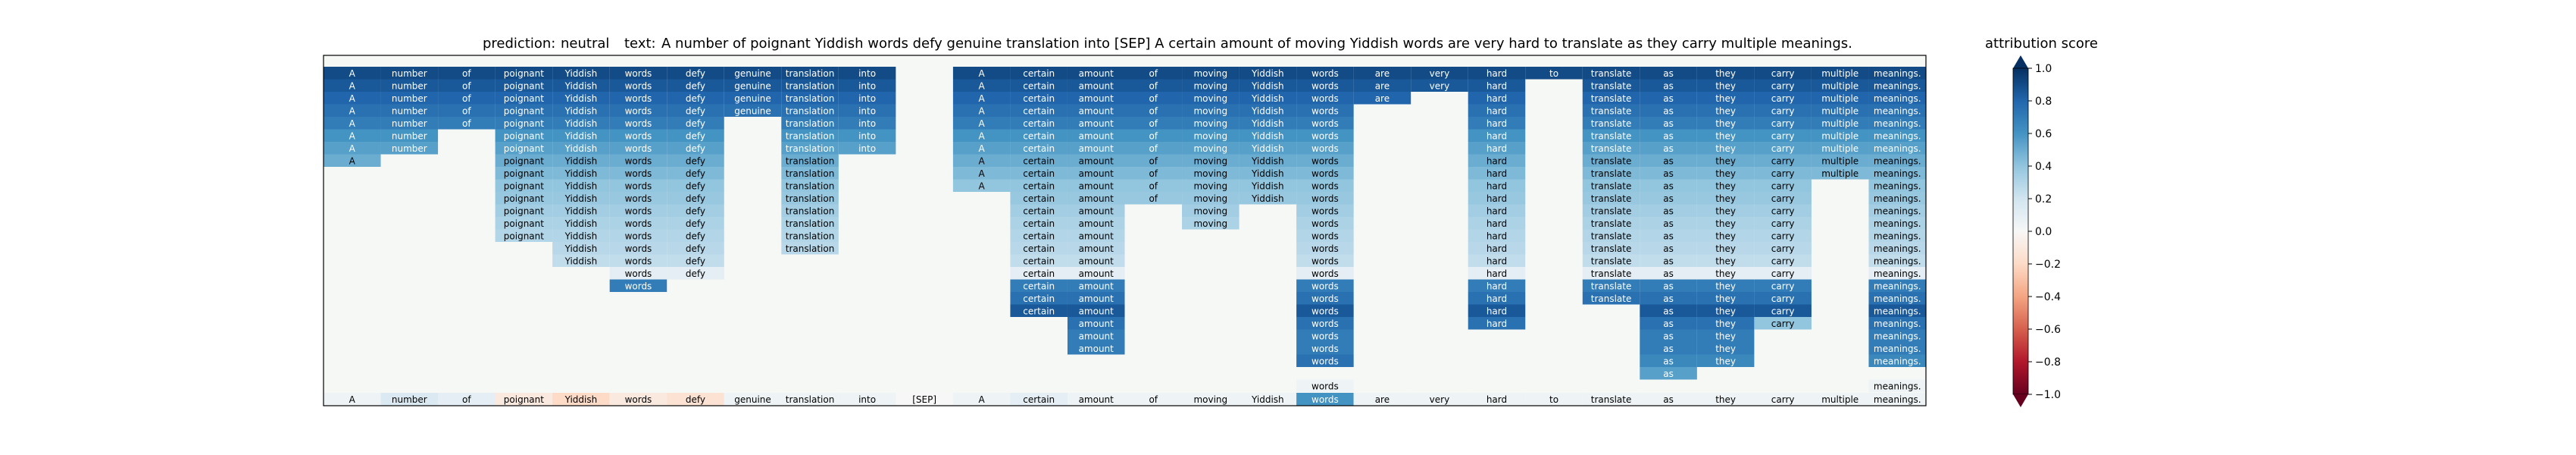 This screenshot has height=455, width=2576. What do you see at coordinates (1325, 399) in the screenshot?
I see `token-label: words` at bounding box center [1325, 399].